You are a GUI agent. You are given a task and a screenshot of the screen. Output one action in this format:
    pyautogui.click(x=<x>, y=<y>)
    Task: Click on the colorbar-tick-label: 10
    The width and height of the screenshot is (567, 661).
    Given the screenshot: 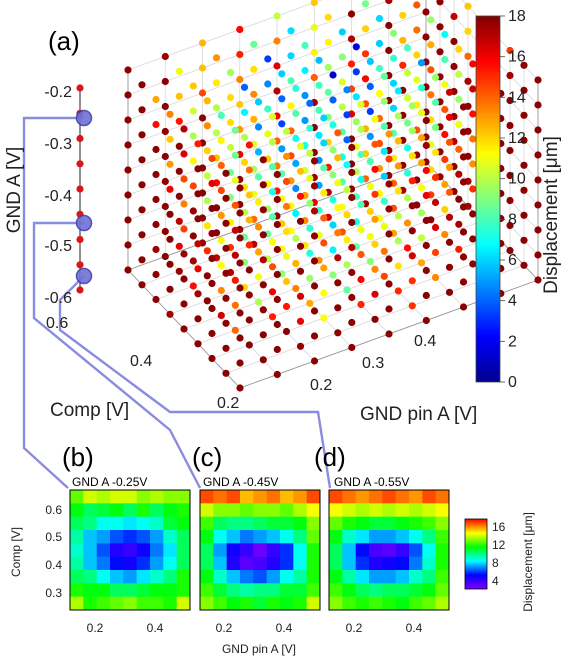 What is the action you would take?
    pyautogui.click(x=517, y=179)
    